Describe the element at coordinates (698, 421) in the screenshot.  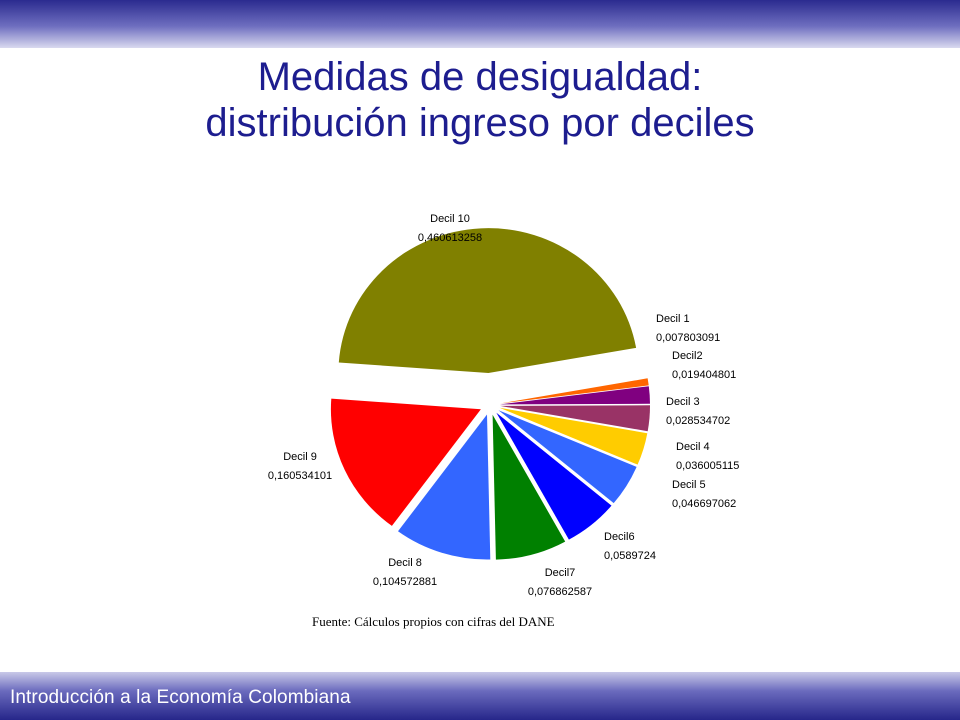
I see `slice-value-label: 0,028534702` at that location.